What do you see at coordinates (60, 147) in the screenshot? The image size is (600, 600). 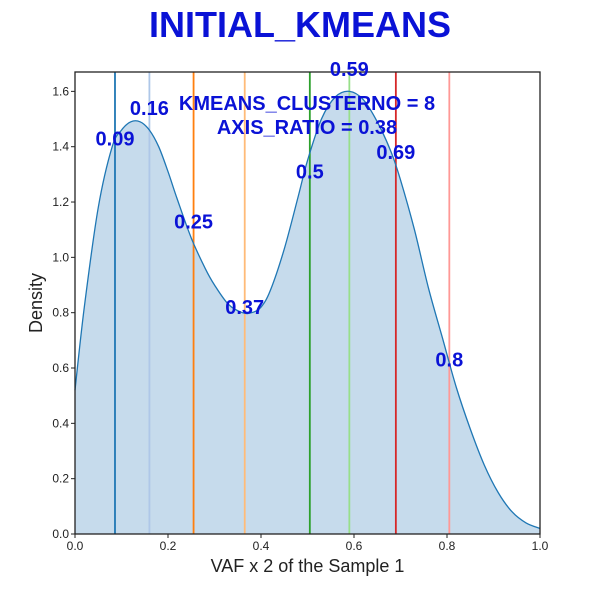 I see `y-tick-label: 1.4` at bounding box center [60, 147].